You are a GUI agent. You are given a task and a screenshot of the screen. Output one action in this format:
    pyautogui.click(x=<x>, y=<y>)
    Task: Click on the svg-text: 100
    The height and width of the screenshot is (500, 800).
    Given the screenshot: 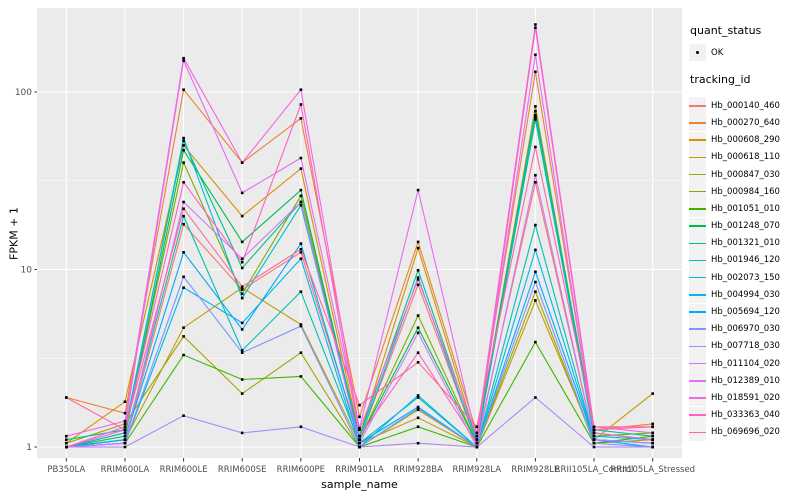 What is the action you would take?
    pyautogui.click(x=23, y=93)
    